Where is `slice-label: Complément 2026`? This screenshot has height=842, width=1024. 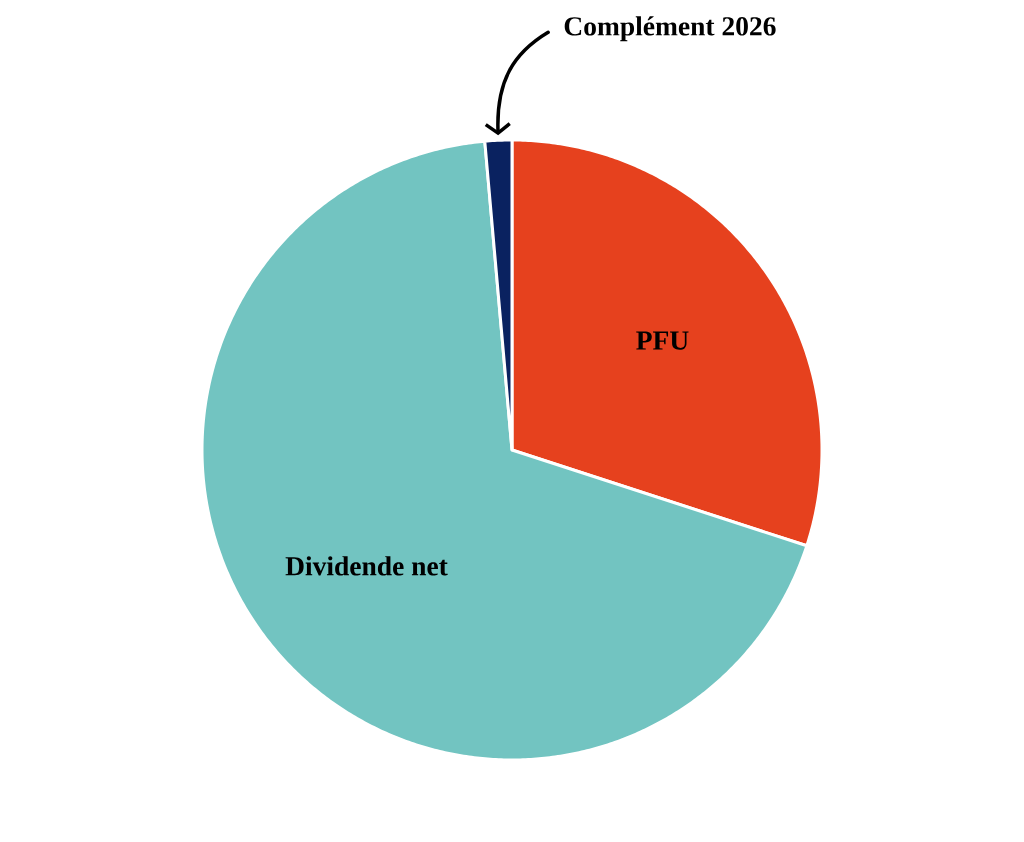
slice-label: Complément 2026 is located at coordinates (670, 29).